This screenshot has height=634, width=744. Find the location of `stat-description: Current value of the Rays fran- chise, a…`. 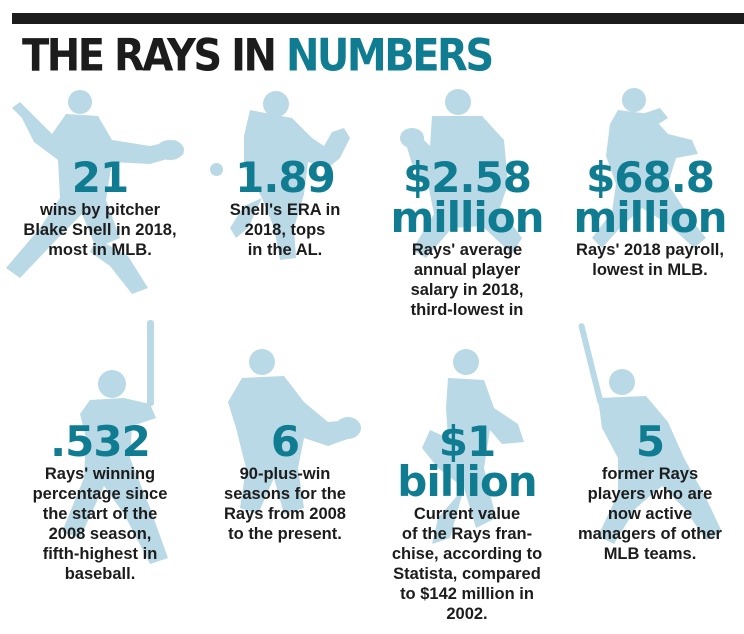

stat-description: Current value of the Rays fran- chise, a… is located at coordinates (467, 564).